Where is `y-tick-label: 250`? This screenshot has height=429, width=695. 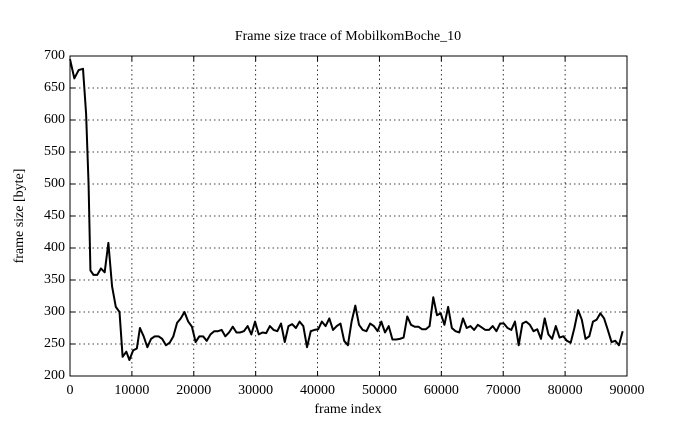
y-tick-label: 250 is located at coordinates (54, 343).